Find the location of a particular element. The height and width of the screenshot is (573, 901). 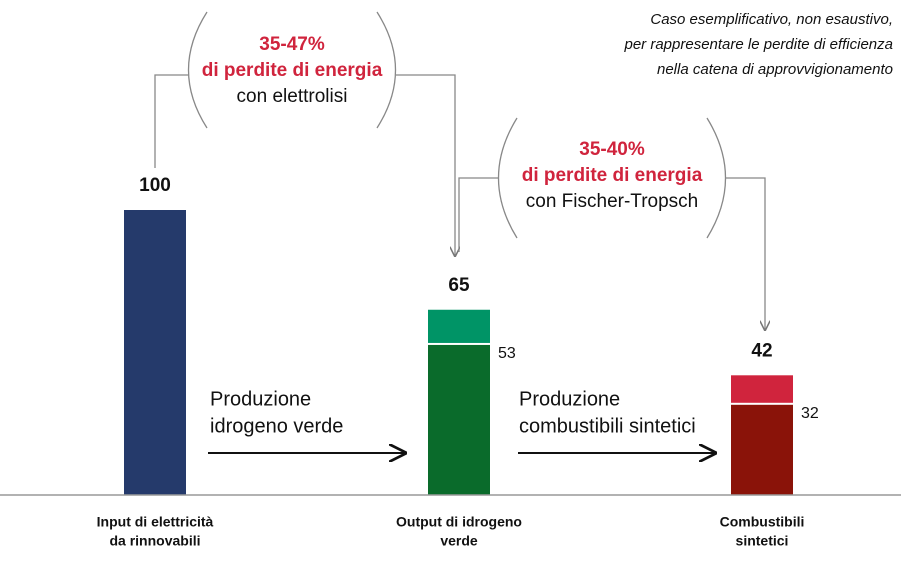

category-label: Output di idrogeno is located at coordinates (459, 522).